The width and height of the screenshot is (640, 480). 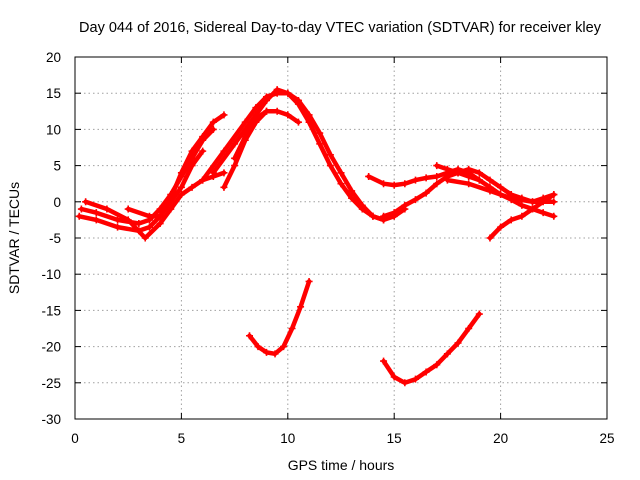 I want to click on x-tick-label: 15, so click(x=394, y=438).